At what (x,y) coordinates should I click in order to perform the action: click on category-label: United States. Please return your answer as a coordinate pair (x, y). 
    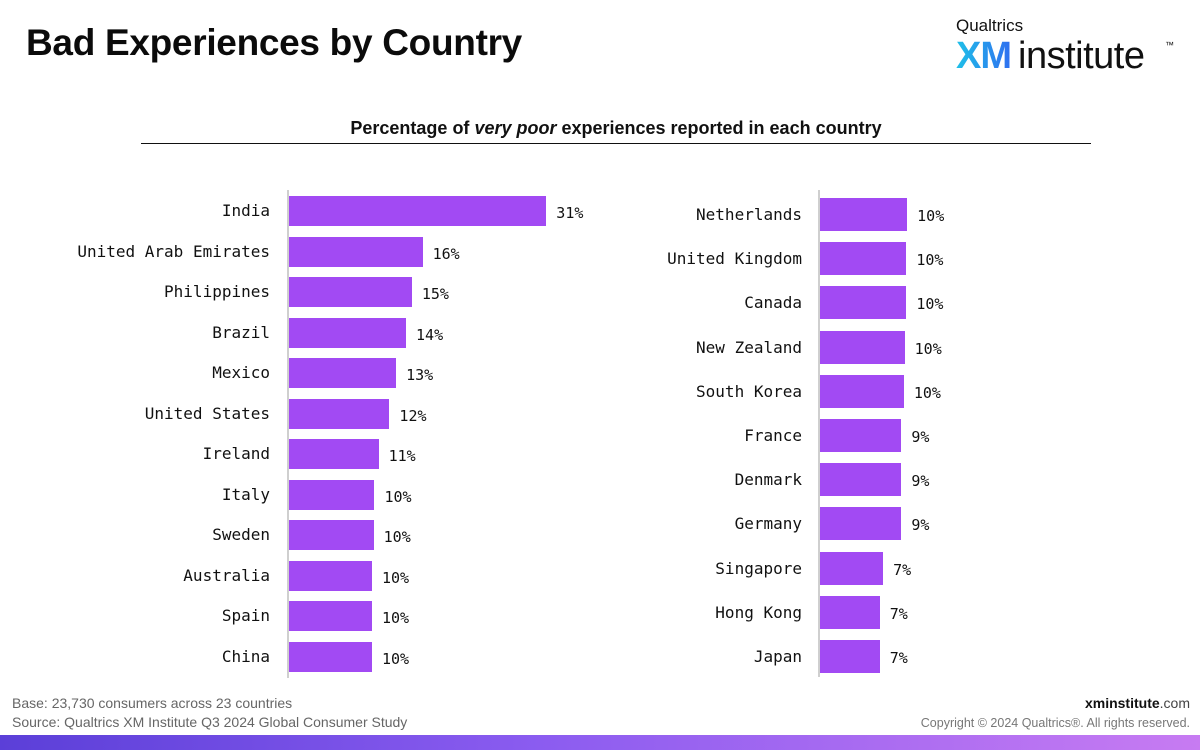
    Looking at the image, I should click on (207, 413).